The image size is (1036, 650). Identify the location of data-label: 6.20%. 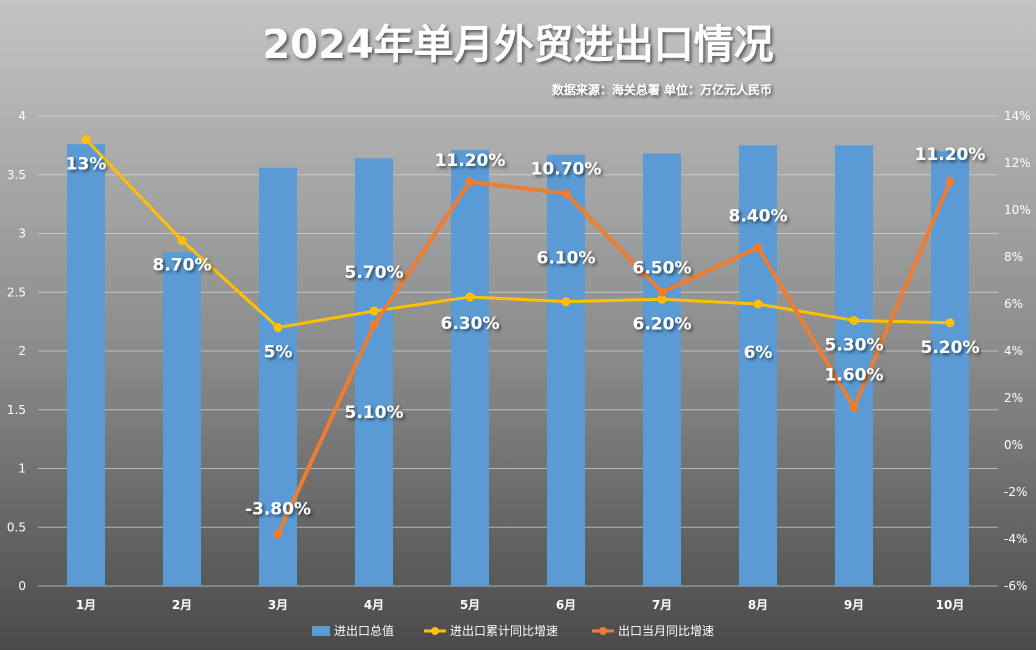
(662, 324).